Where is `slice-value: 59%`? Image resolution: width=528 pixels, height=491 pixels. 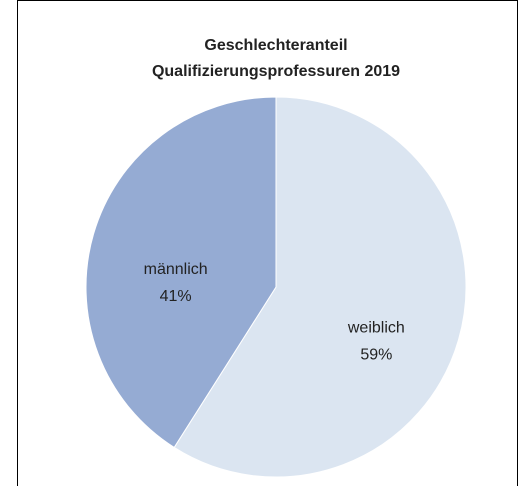
slice-value: 59% is located at coordinates (376, 354).